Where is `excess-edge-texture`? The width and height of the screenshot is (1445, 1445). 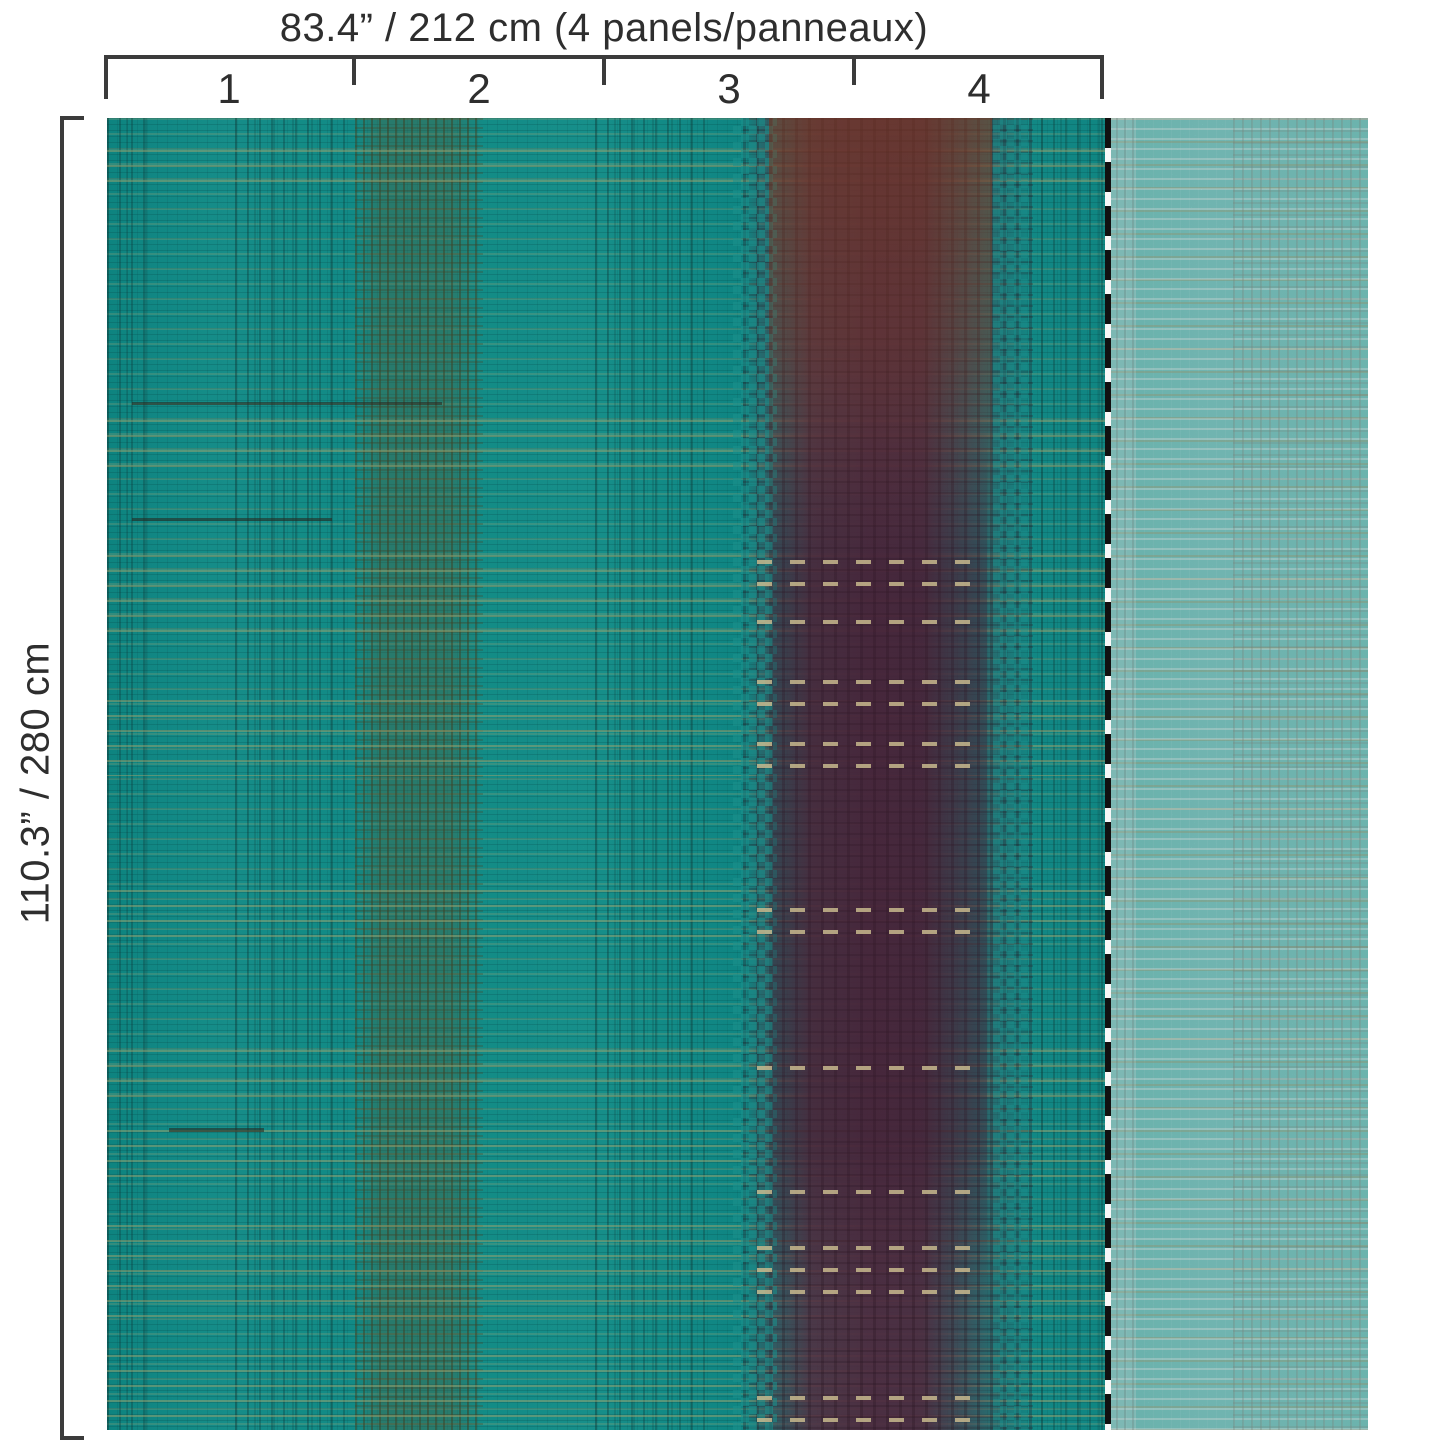 excess-edge-texture is located at coordinates (1122, 774).